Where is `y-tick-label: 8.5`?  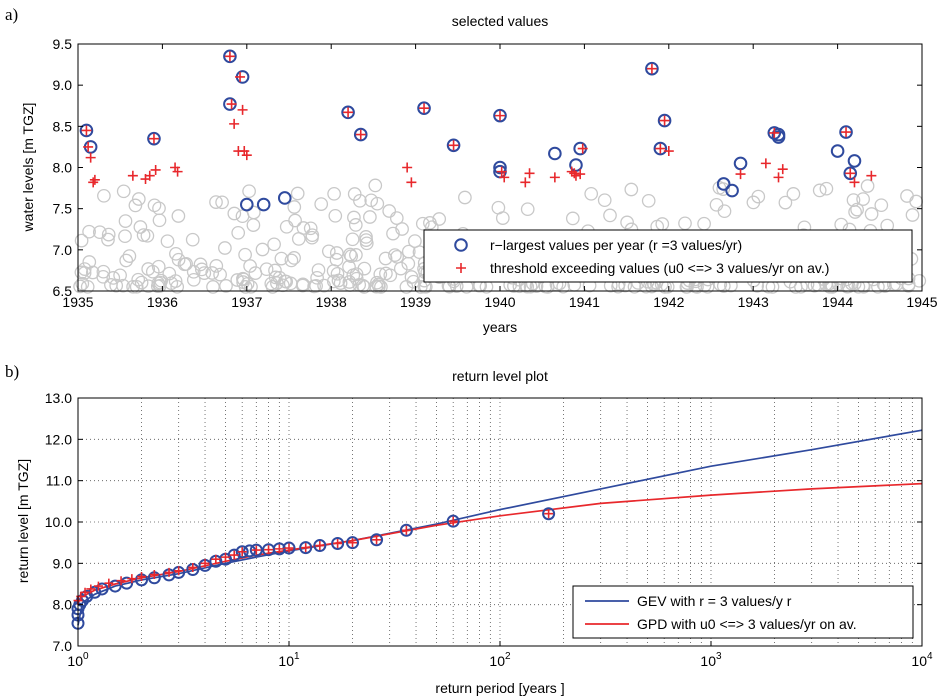 y-tick-label: 8.5 is located at coordinates (63, 126).